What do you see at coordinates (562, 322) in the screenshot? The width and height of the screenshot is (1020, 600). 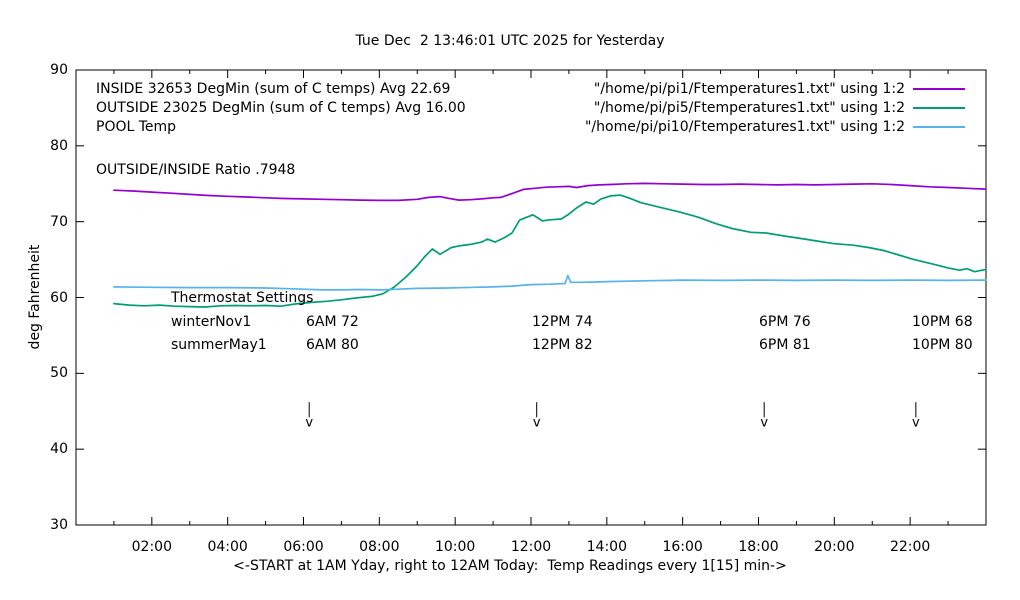 I see `thermostat-winter-12pm: 12PM 74` at bounding box center [562, 322].